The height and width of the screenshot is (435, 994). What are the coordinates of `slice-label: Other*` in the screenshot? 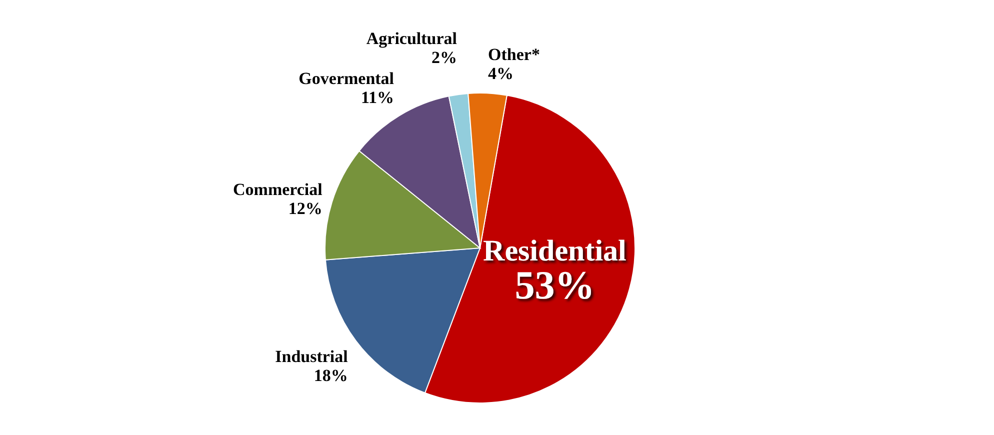 It's located at (514, 54).